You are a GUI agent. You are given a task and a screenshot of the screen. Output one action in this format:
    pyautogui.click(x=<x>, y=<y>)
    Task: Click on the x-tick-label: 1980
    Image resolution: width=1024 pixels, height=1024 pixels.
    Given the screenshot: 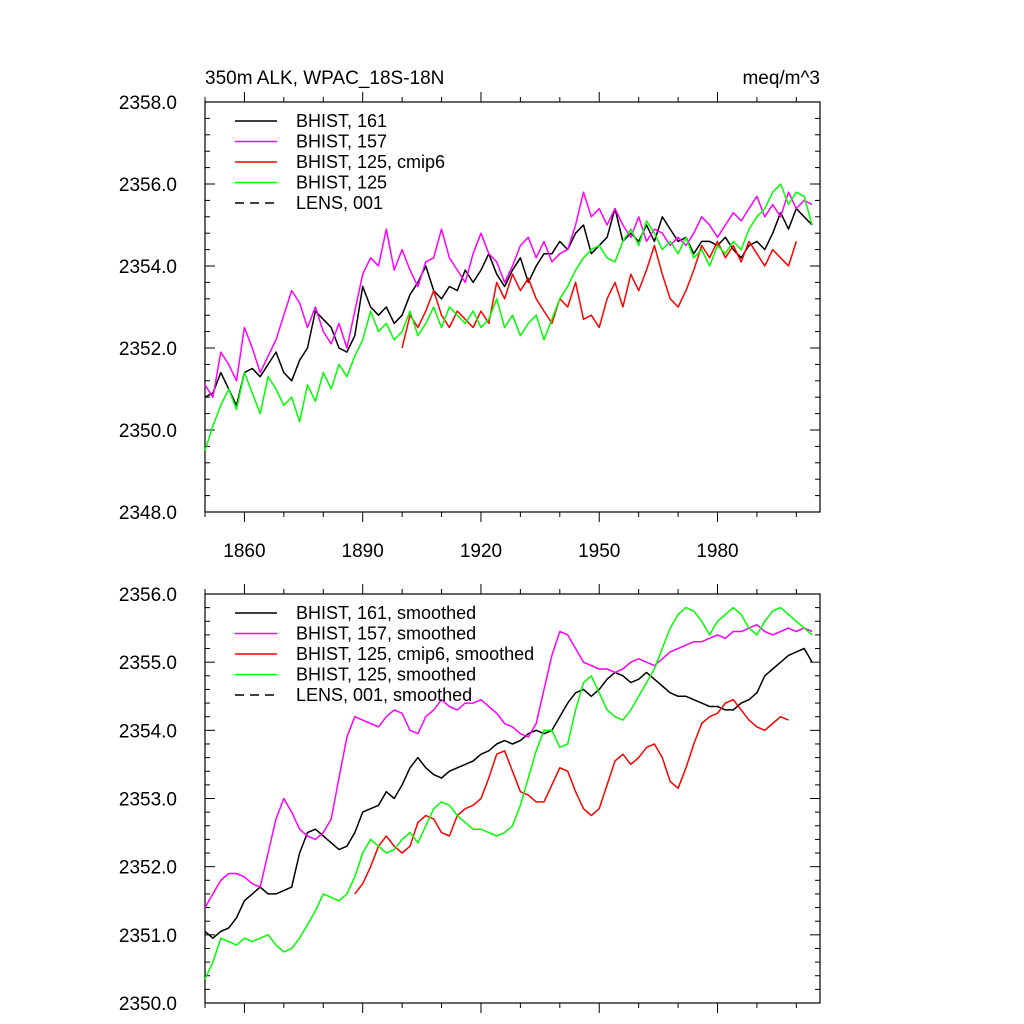 What is the action you would take?
    pyautogui.click(x=717, y=551)
    